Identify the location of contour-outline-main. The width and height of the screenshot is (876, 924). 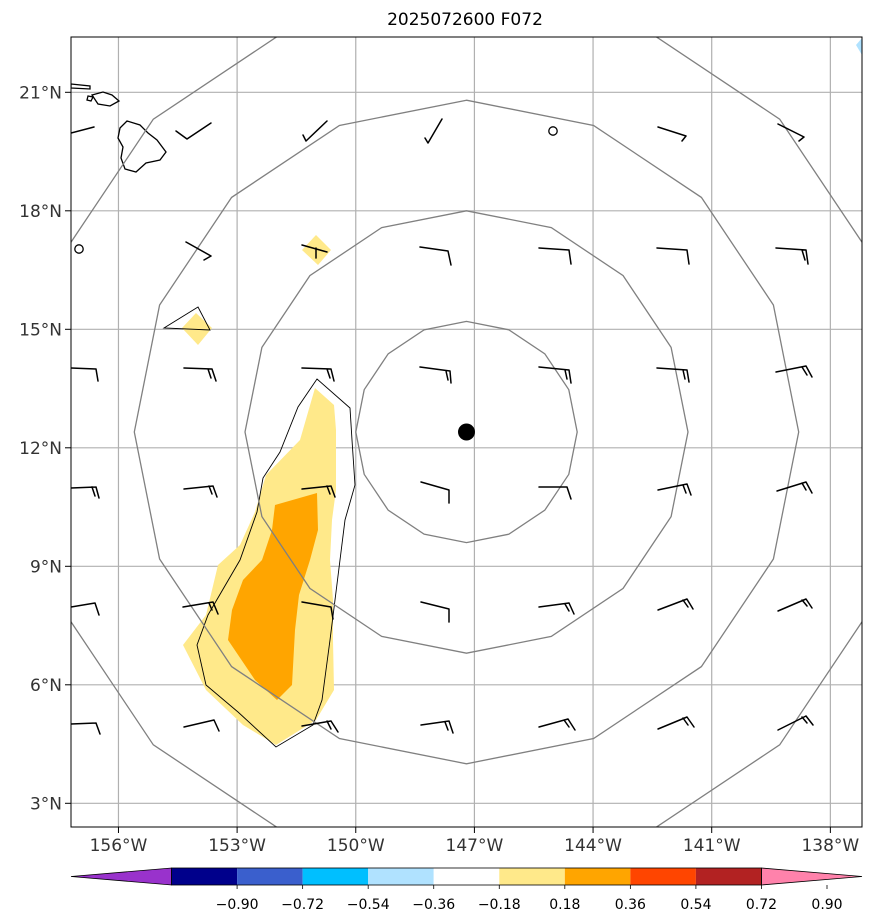
(276, 563).